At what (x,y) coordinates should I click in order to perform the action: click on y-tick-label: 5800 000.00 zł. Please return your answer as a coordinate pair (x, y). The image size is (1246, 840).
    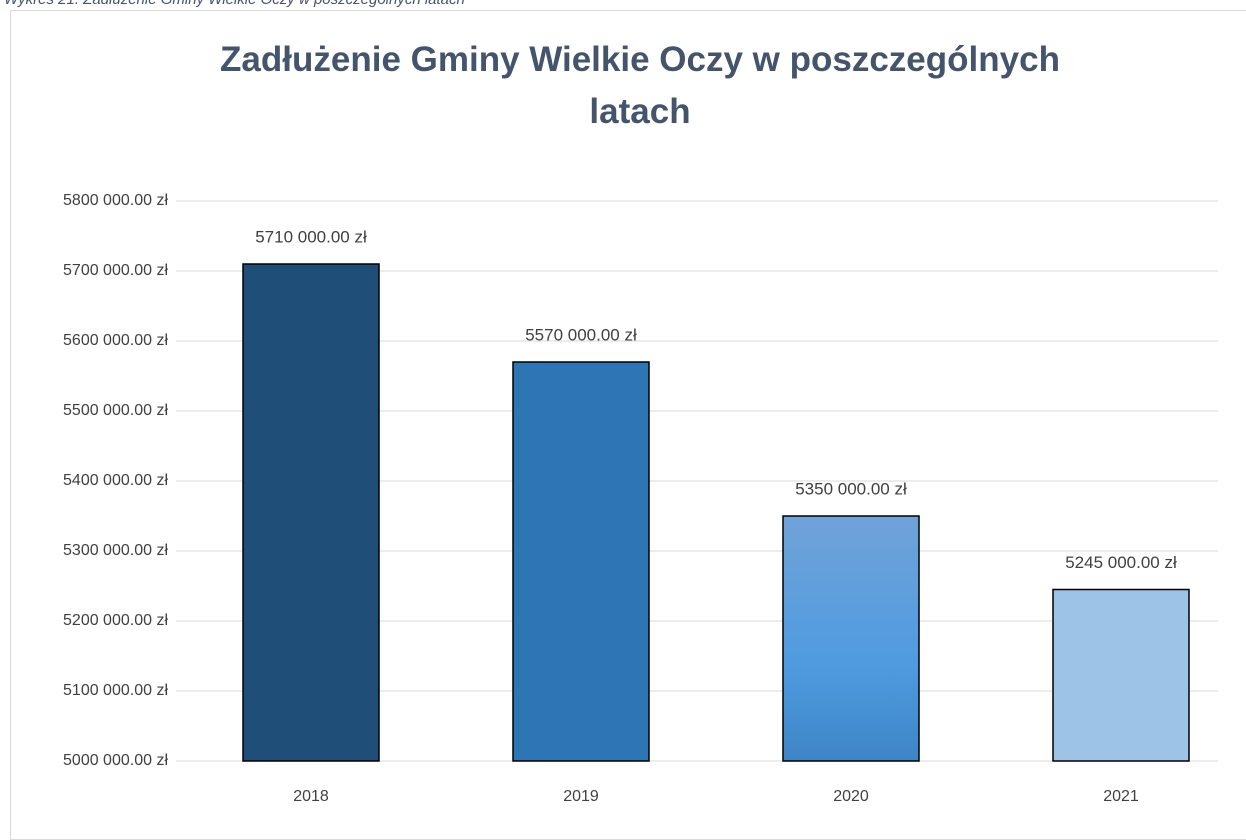
    Looking at the image, I should click on (115, 200).